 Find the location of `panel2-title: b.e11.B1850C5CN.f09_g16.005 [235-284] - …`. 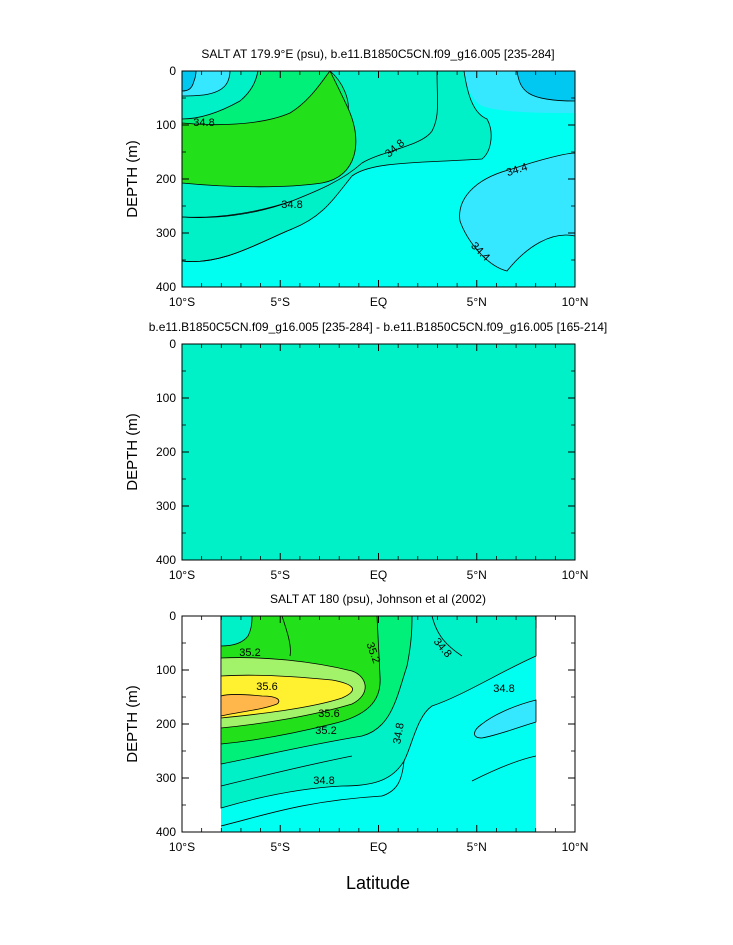

panel2-title: b.e11.B1850C5CN.f09_g16.005 [235-284] - … is located at coordinates (378, 327).